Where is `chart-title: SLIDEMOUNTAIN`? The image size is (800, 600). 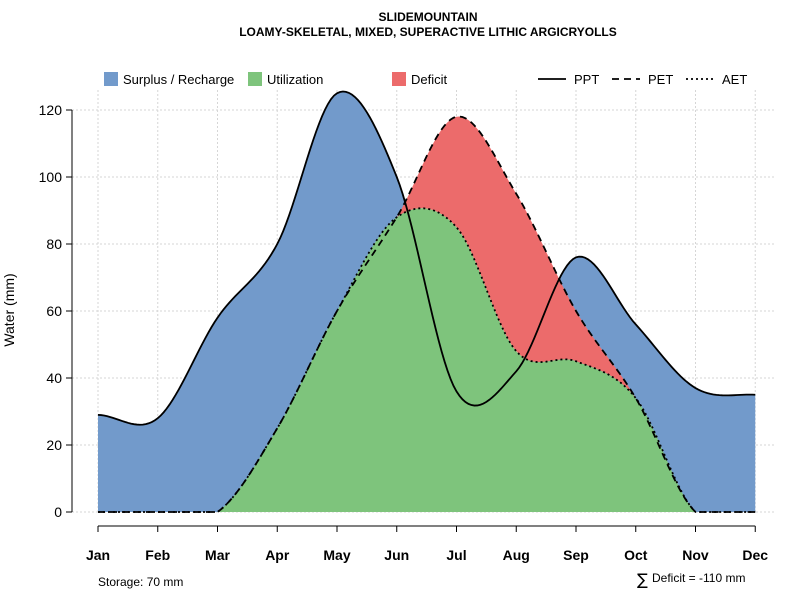
chart-title: SLIDEMOUNTAIN is located at coordinates (427, 17).